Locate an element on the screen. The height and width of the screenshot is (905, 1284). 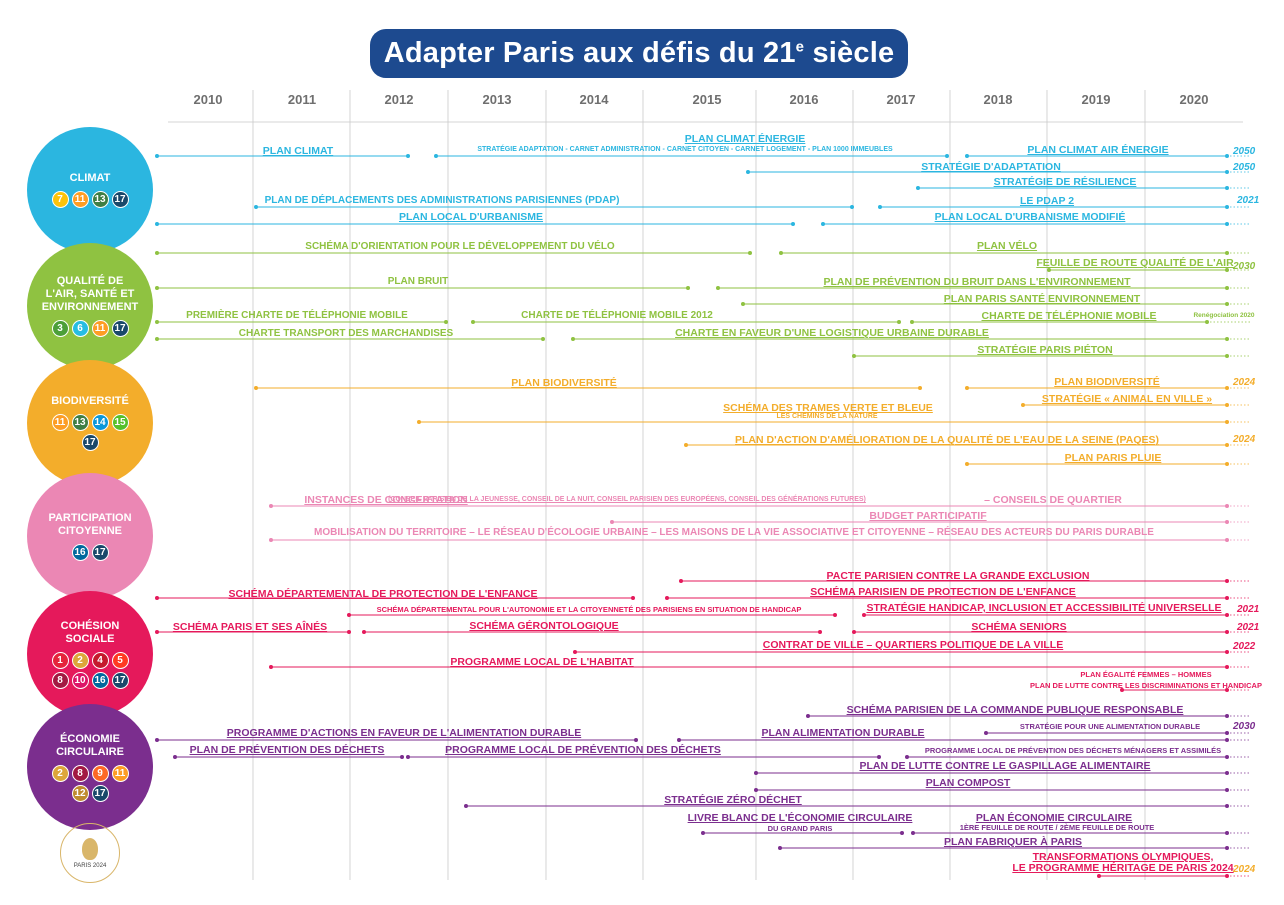
category-climat: CLIMAT 7 11 13 17 is located at coordinates (90, 190).